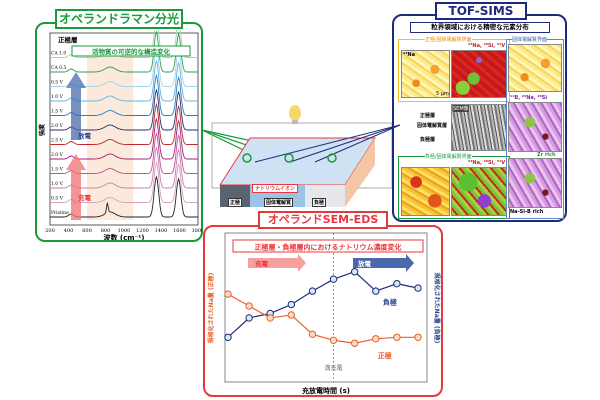  I want to click on tof-cathode-interface-label: 正極/固体電解質界面, so click(448, 39).